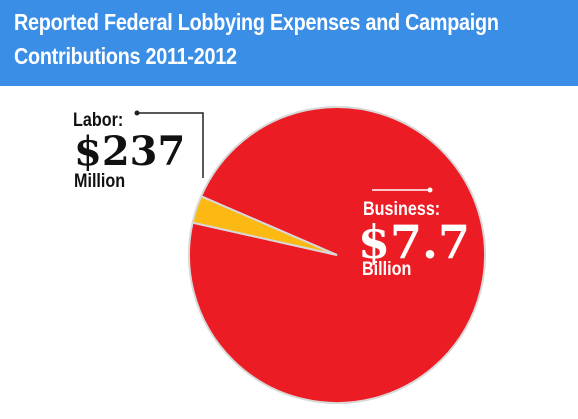  What do you see at coordinates (430, 190) in the screenshot?
I see `business-leader-dot` at bounding box center [430, 190].